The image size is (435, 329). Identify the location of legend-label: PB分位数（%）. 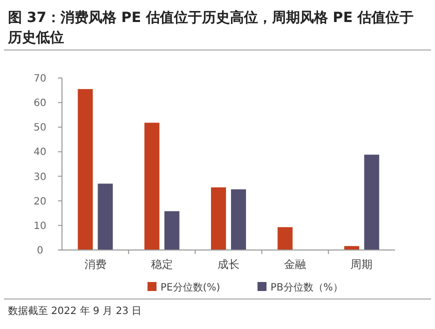
(306, 288).